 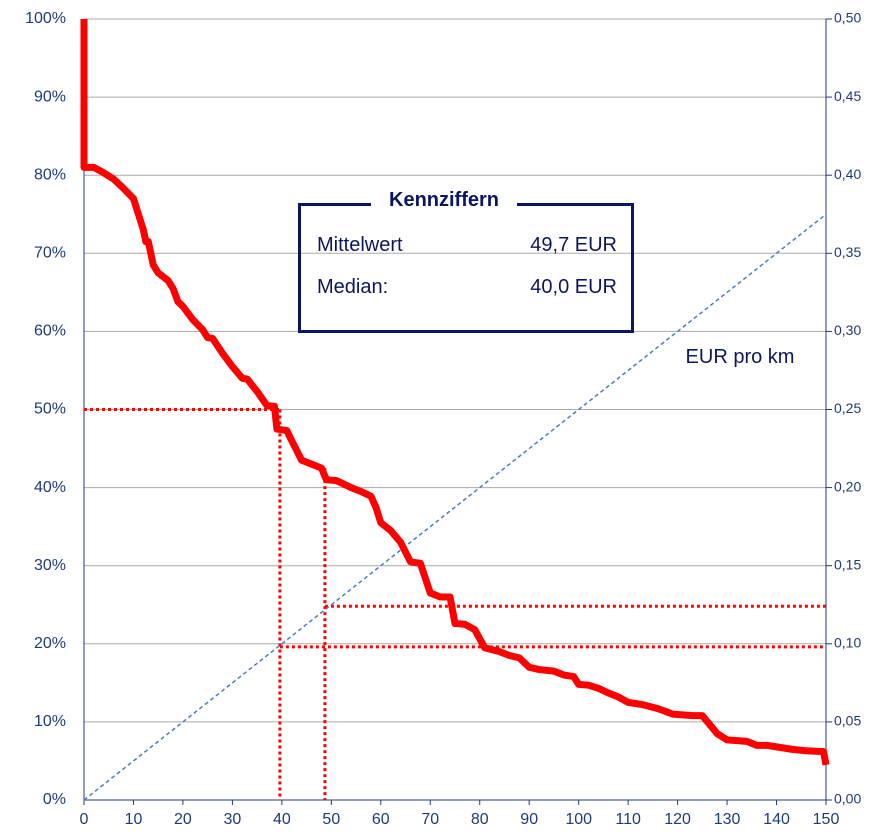 What do you see at coordinates (573, 287) in the screenshot?
I see `row-value: 40,0 EUR` at bounding box center [573, 287].